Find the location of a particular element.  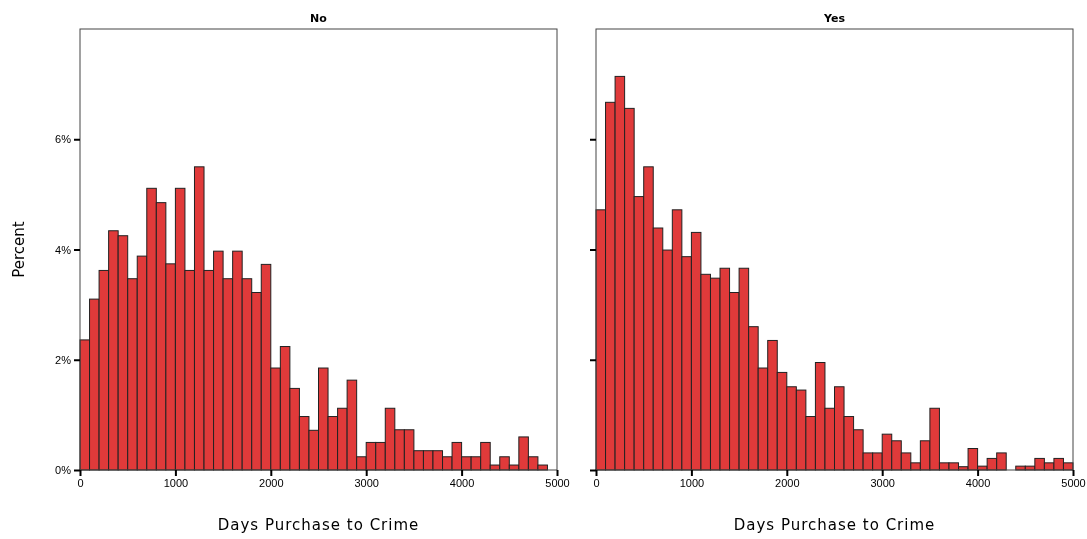

y-tick-label: 2% is located at coordinates (63, 359).